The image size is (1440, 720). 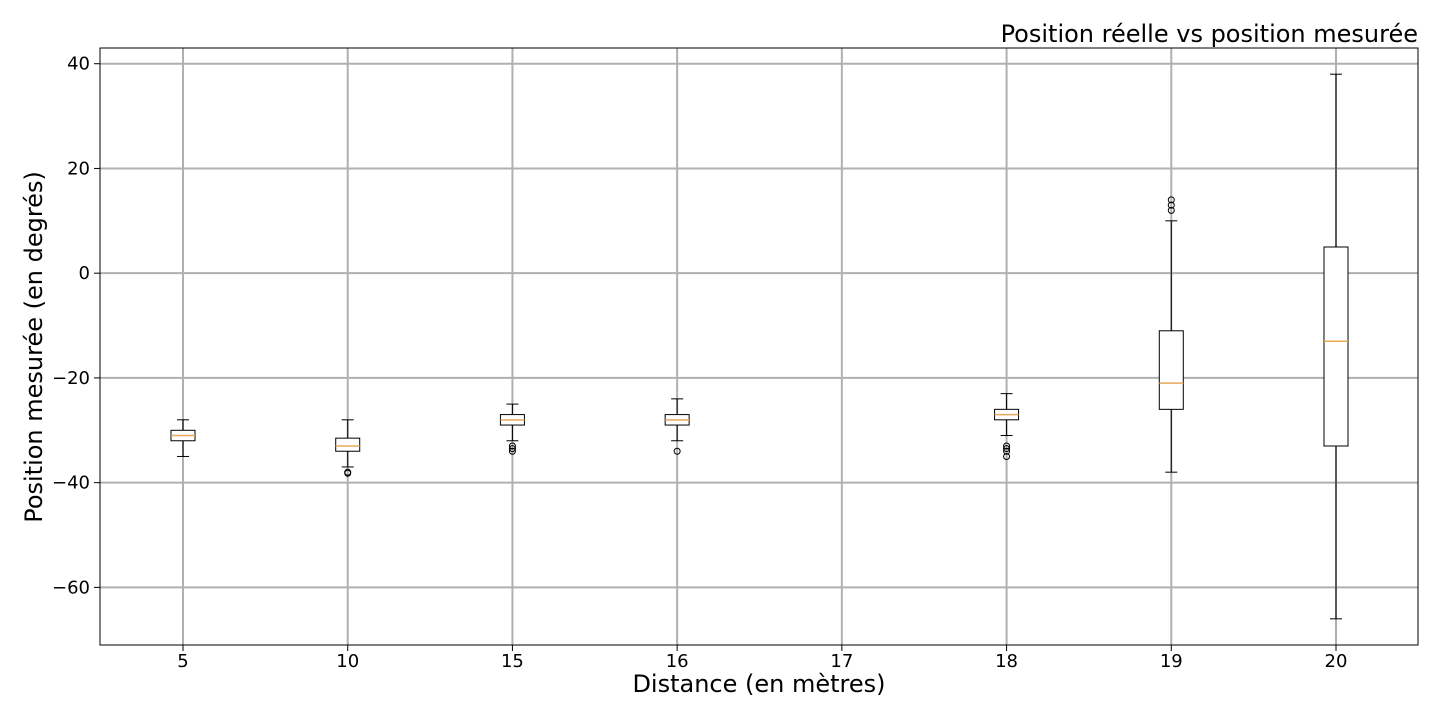 I want to click on x-axis-title: Distance (en mètres), so click(x=758, y=684).